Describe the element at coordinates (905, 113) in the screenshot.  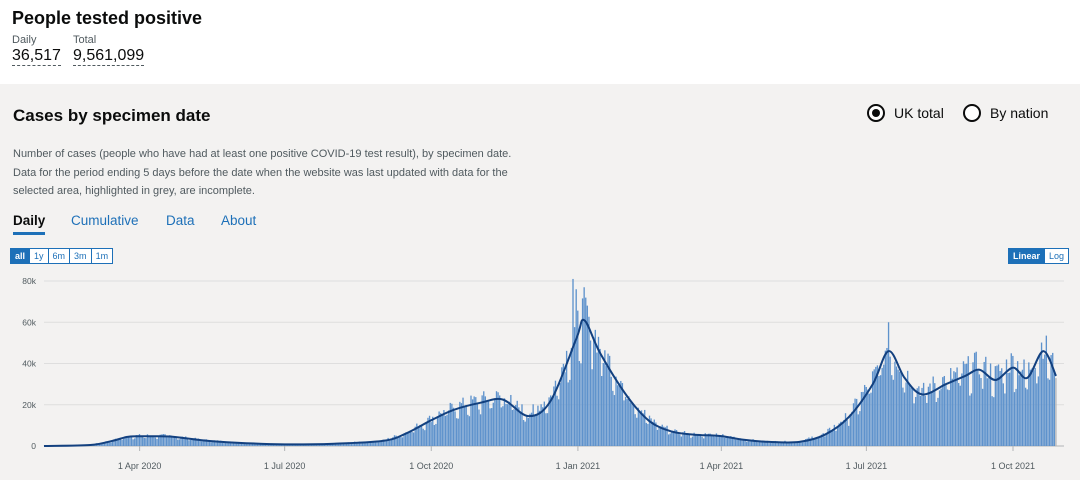
I see `radio-uk-total: UK total` at that location.